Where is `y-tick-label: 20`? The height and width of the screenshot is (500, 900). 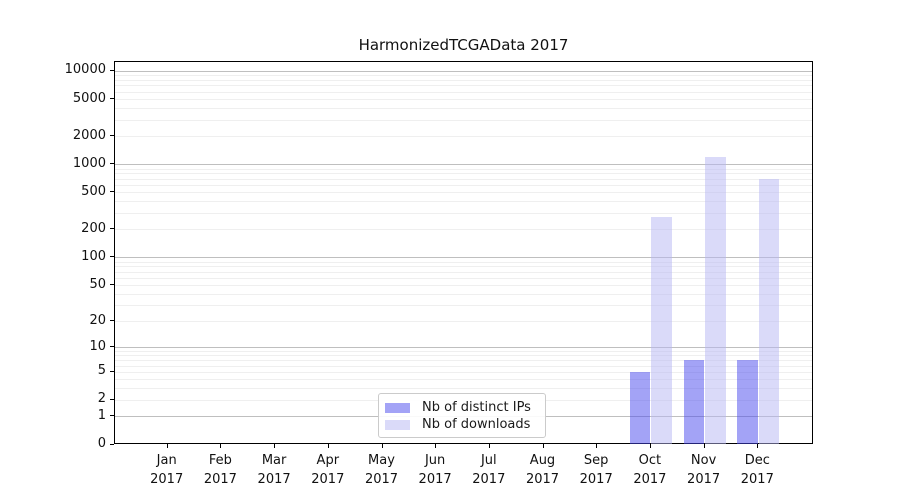 y-tick-label: 20 is located at coordinates (97, 320).